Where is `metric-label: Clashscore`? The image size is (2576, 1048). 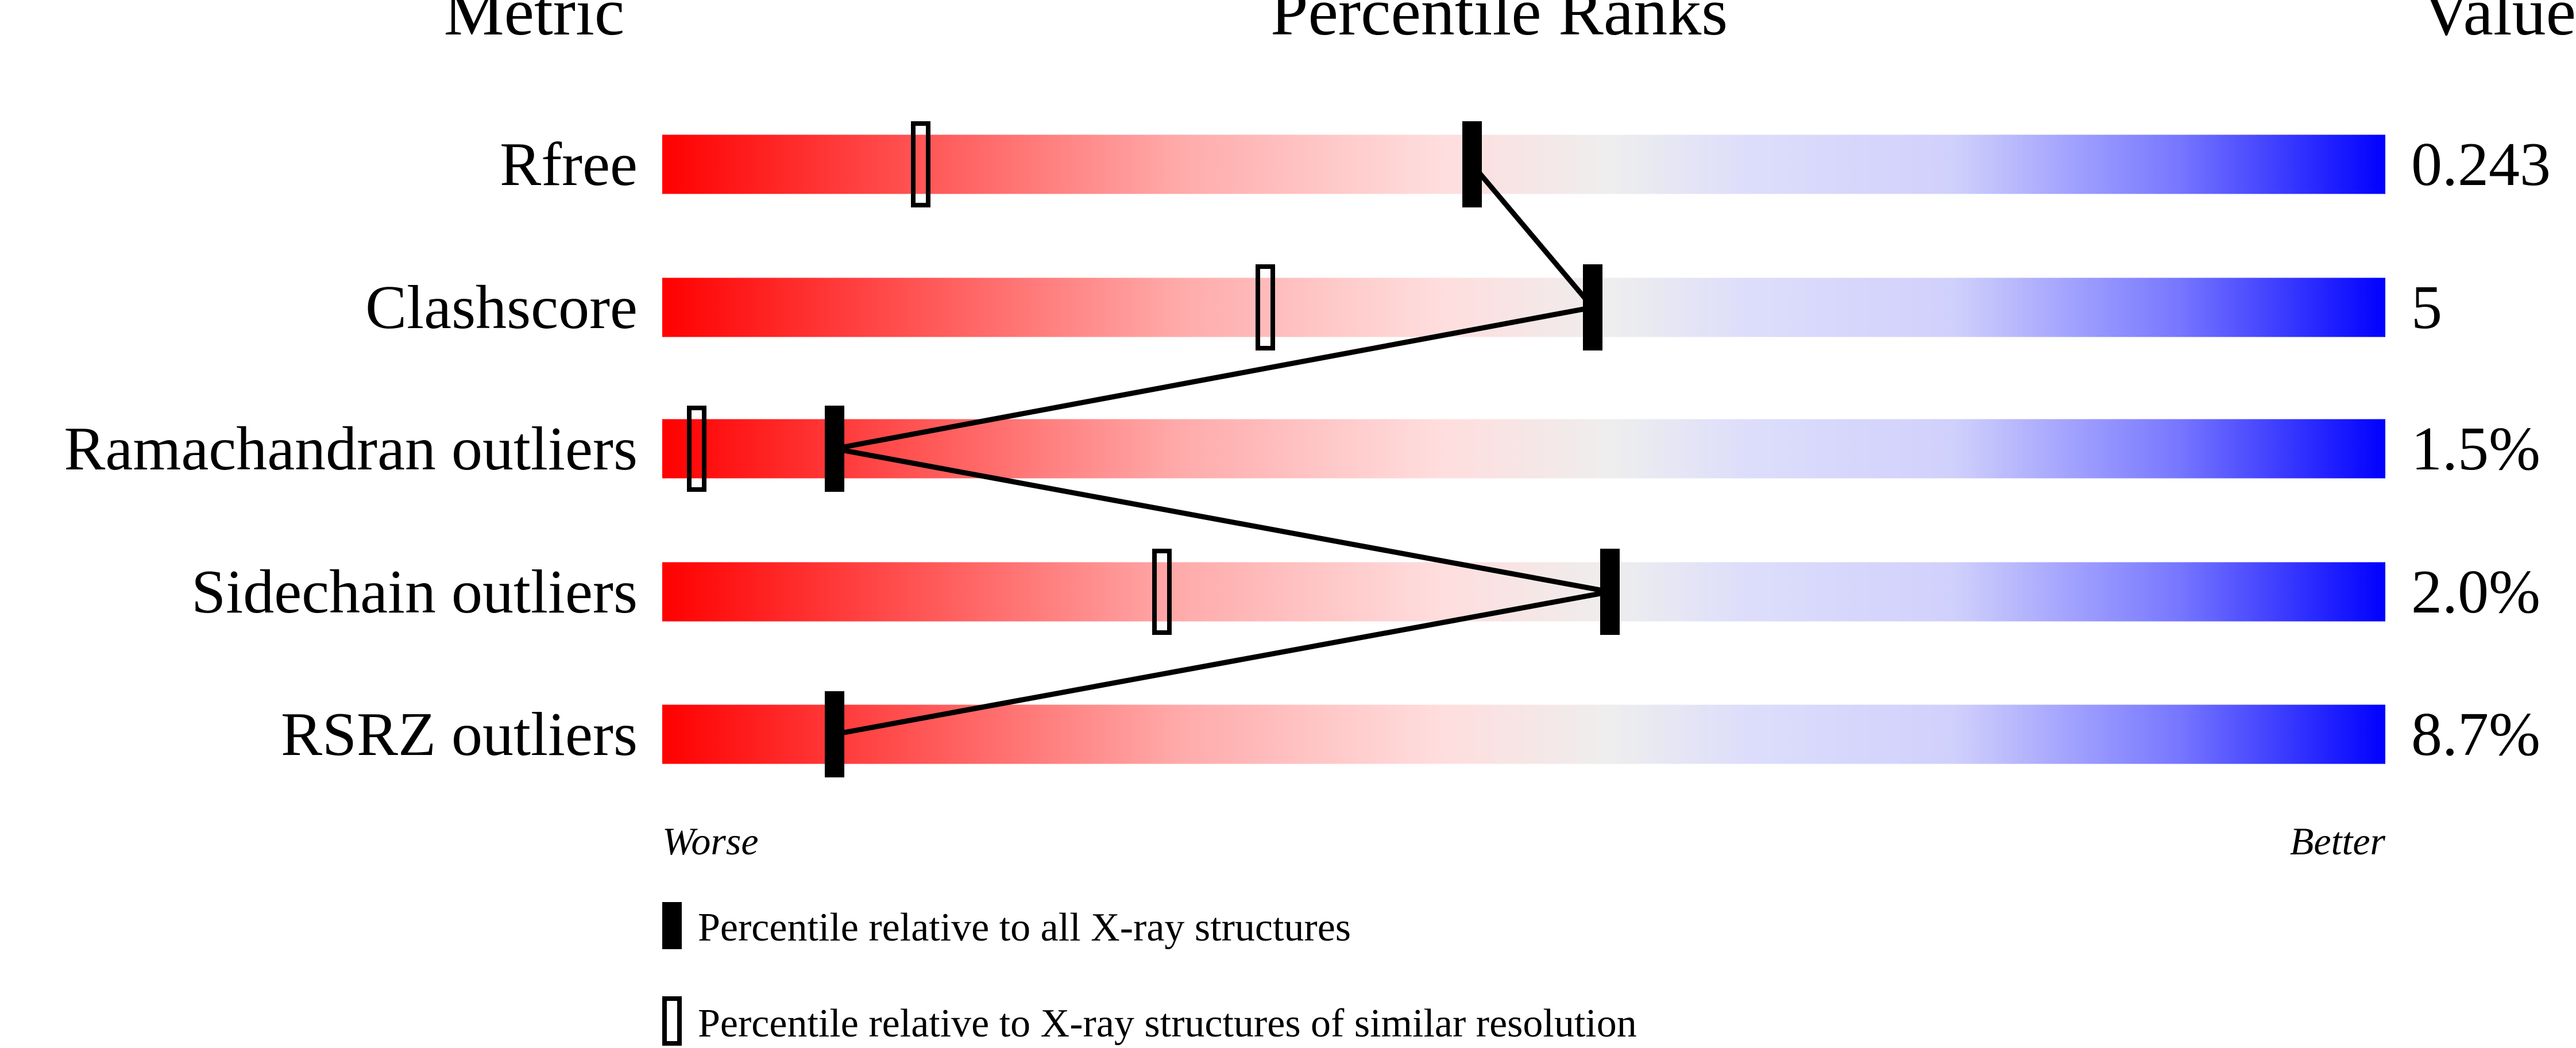
metric-label: Clashscore is located at coordinates (501, 307).